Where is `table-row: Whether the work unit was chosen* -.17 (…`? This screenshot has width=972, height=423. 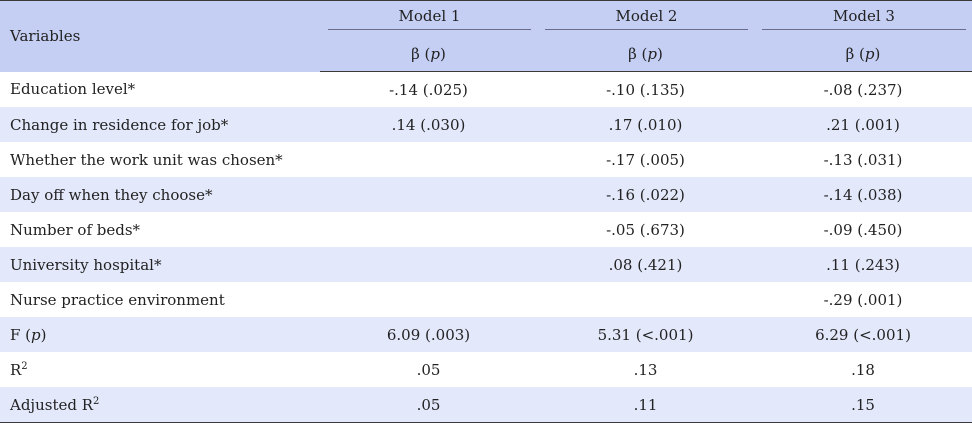
table-row: Whether the work unit was chosen* -.17 (… is located at coordinates (486, 159).